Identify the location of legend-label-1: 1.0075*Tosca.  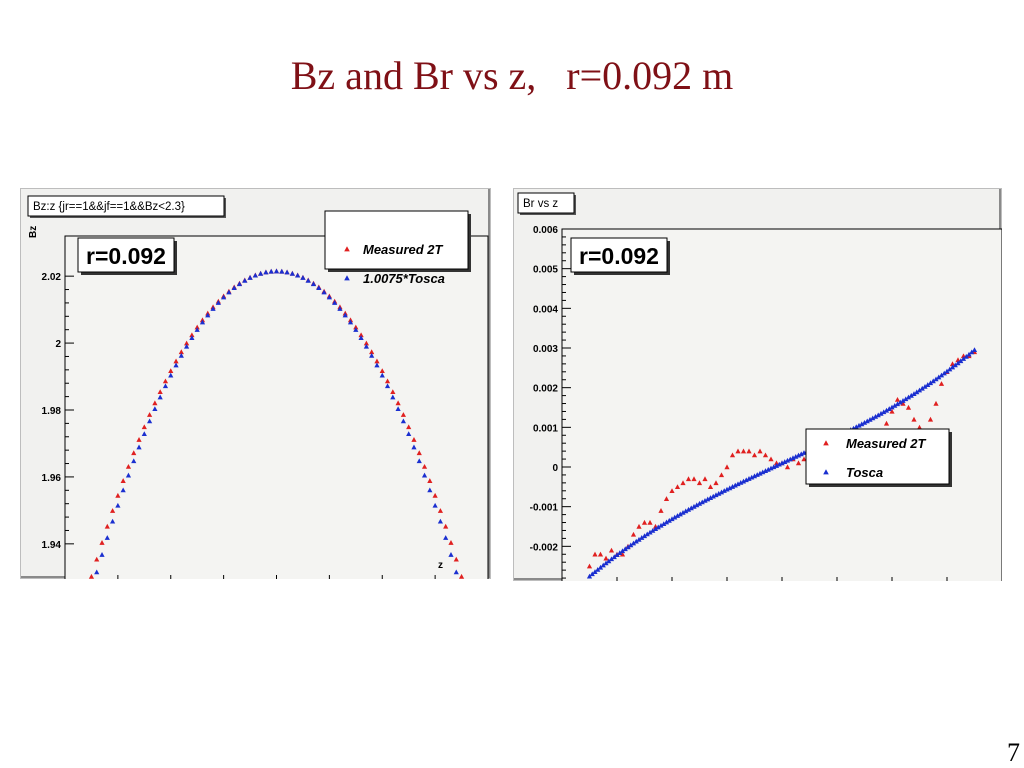
(404, 278).